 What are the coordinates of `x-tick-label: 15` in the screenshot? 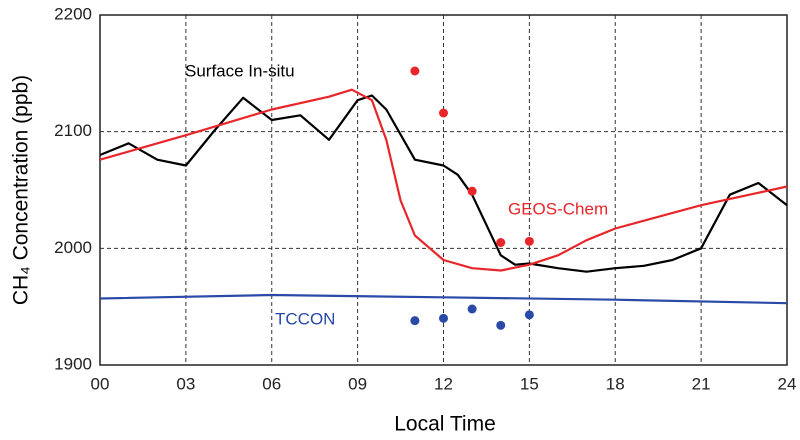 It's located at (529, 383).